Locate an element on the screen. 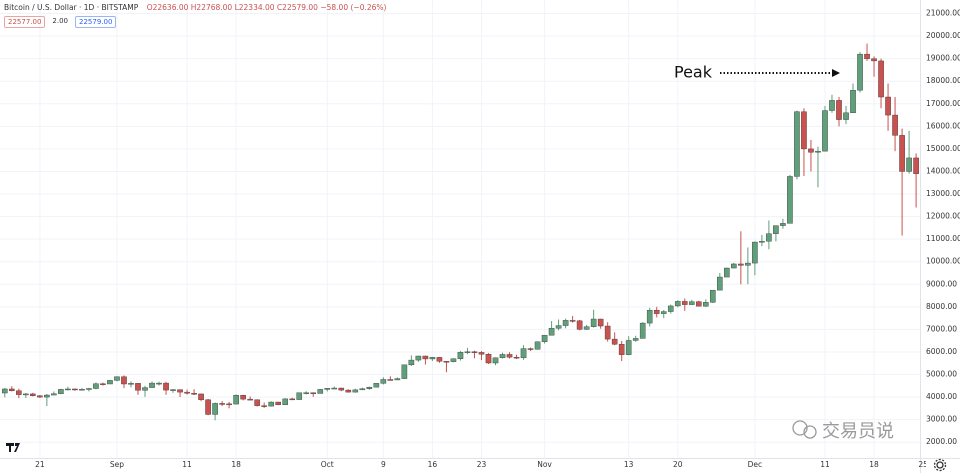  x-tick-label: 9 is located at coordinates (383, 464).